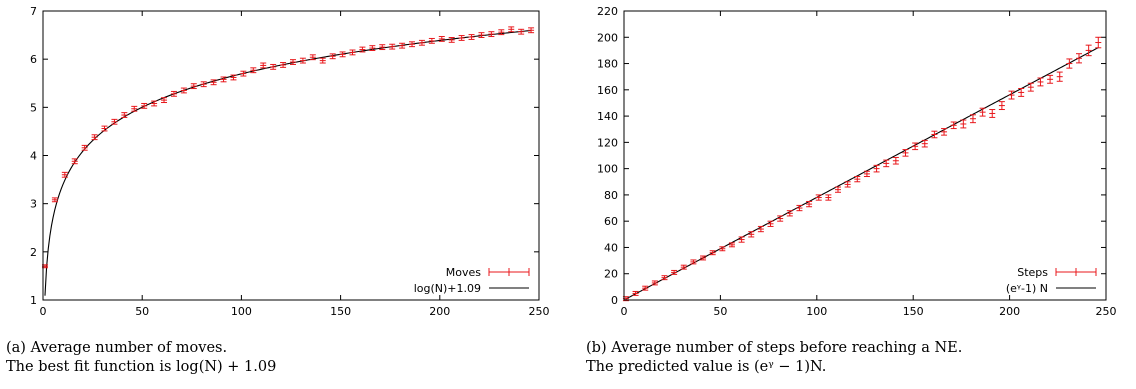 This screenshot has width=1136, height=389. I want to click on y-tick-label: 7, so click(33, 11).